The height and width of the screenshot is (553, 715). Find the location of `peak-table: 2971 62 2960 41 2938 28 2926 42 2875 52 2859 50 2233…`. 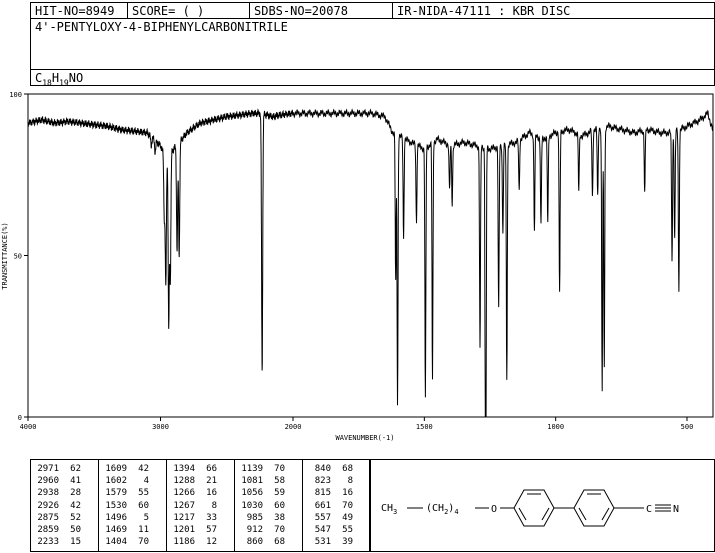

peak-table: 2971 62 2960 41 2938 28 2926 42 2875 52 2859 50 2233… is located at coordinates (200, 505).